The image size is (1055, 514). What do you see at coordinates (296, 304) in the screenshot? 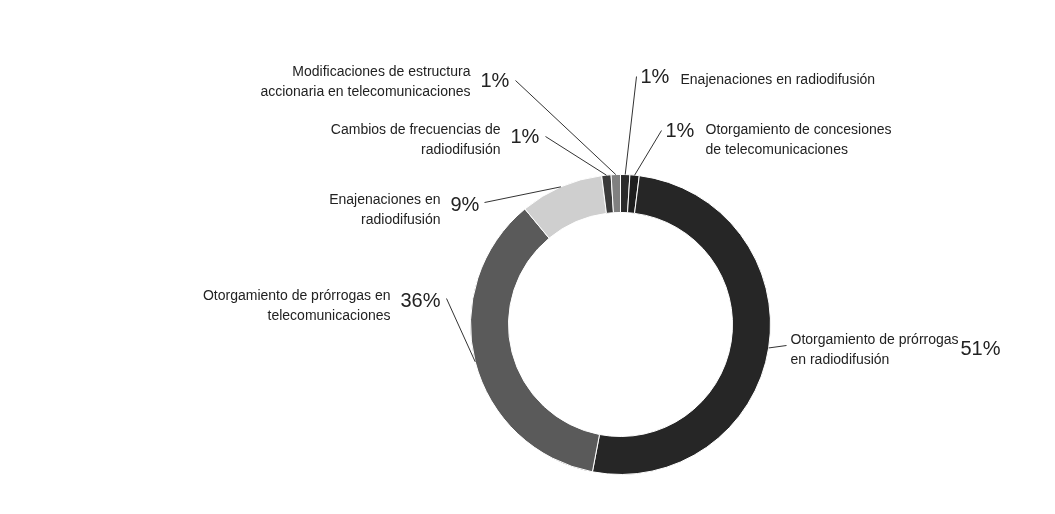
I see `slice-label: Otorgamiento de prórrogas en telecomunicaciones` at bounding box center [296, 304].